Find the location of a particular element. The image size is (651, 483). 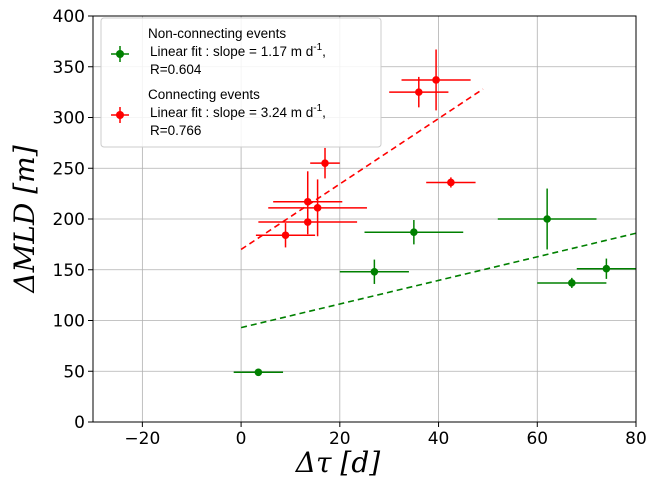

x-tick-label: 60 is located at coordinates (537, 439).